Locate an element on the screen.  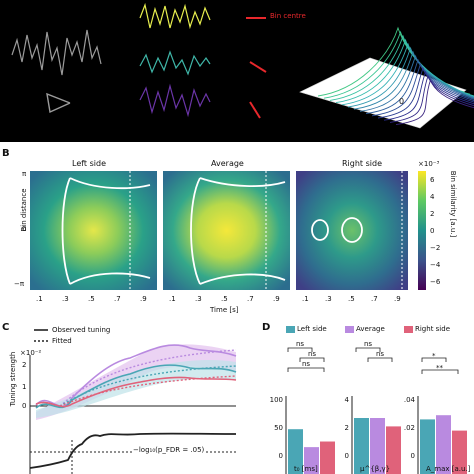
colorbar-tick: 0 is located at coordinates (432, 231).